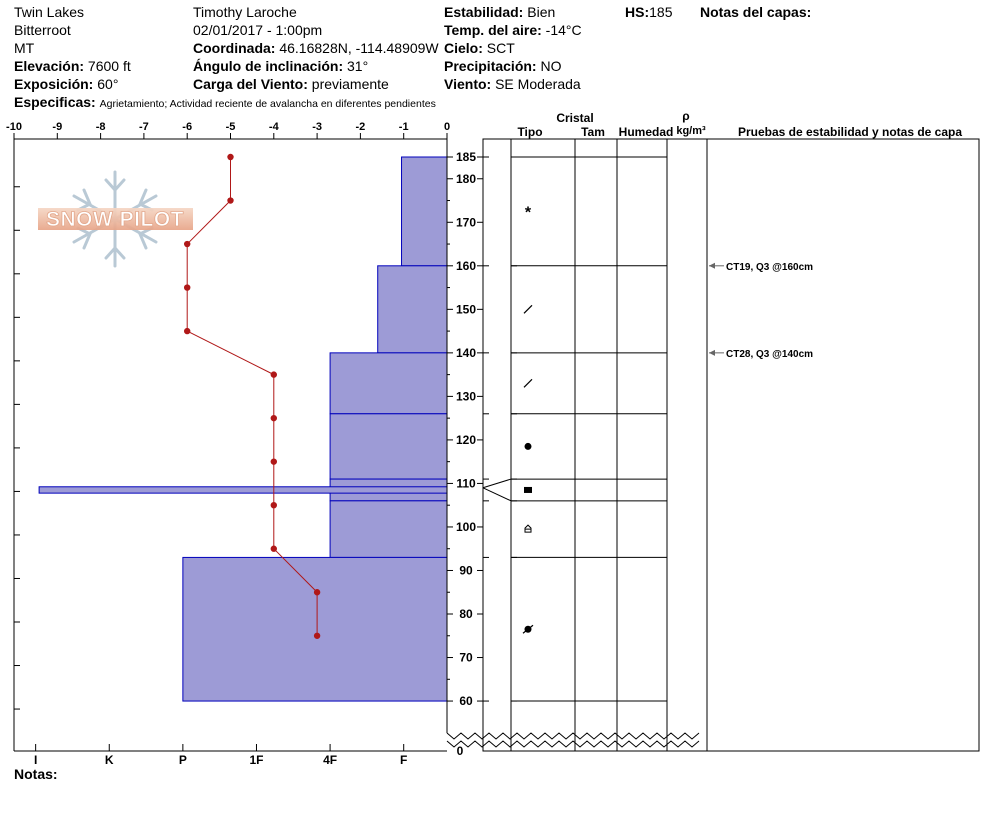 The image size is (994, 840). Describe the element at coordinates (317, 127) in the screenshot. I see `temp-tick-label: -3` at that location.